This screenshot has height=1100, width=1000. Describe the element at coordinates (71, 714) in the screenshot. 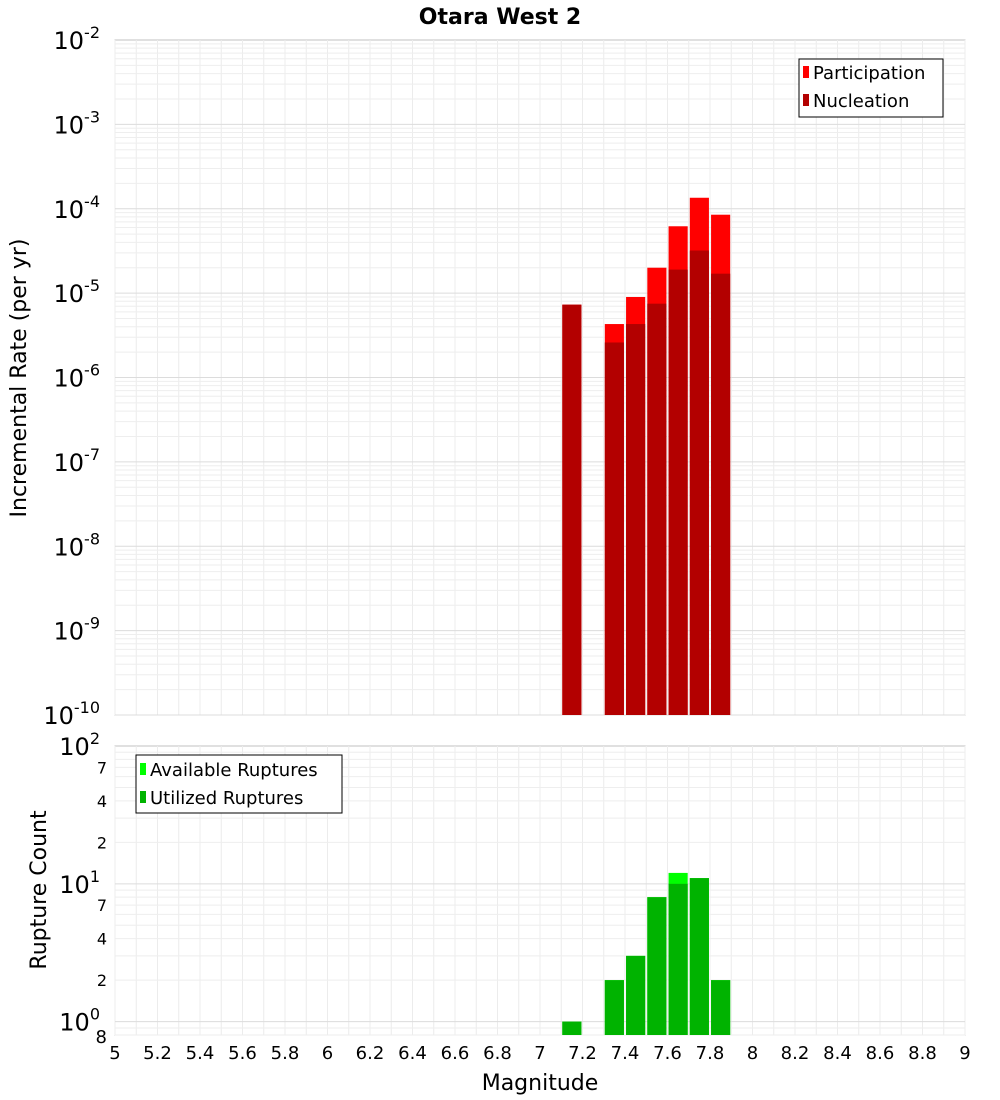

I see `rate-y-tick-label: 10⁻¹⁰` at that location.